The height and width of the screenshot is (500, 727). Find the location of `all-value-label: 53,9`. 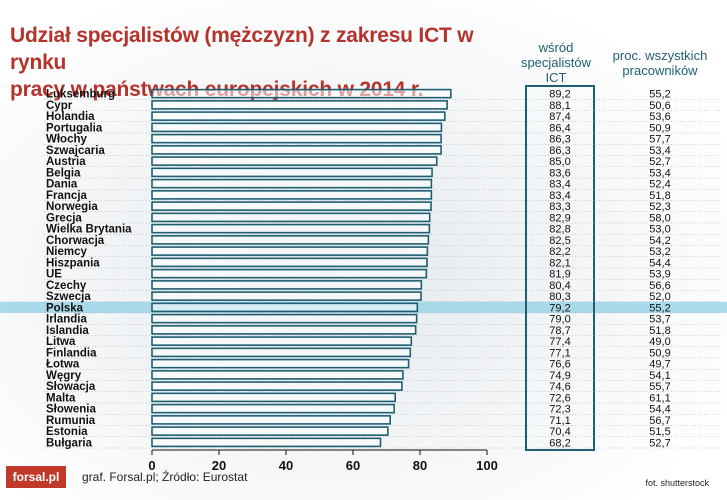

all-value-label: 53,9 is located at coordinates (659, 275).